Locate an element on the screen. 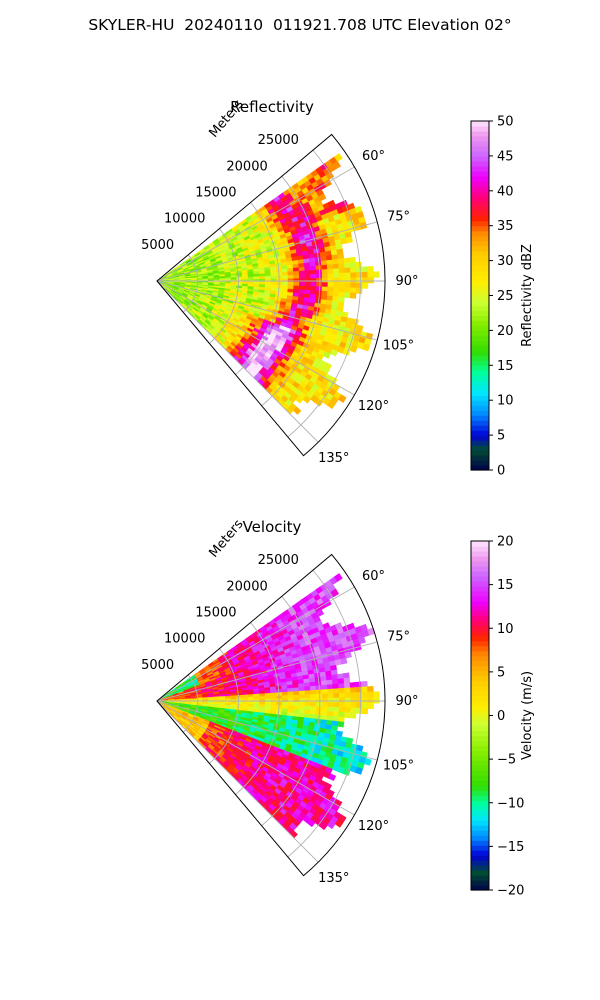 The width and height of the screenshot is (600, 1000). colorbar-tick-label: 20 is located at coordinates (505, 542).